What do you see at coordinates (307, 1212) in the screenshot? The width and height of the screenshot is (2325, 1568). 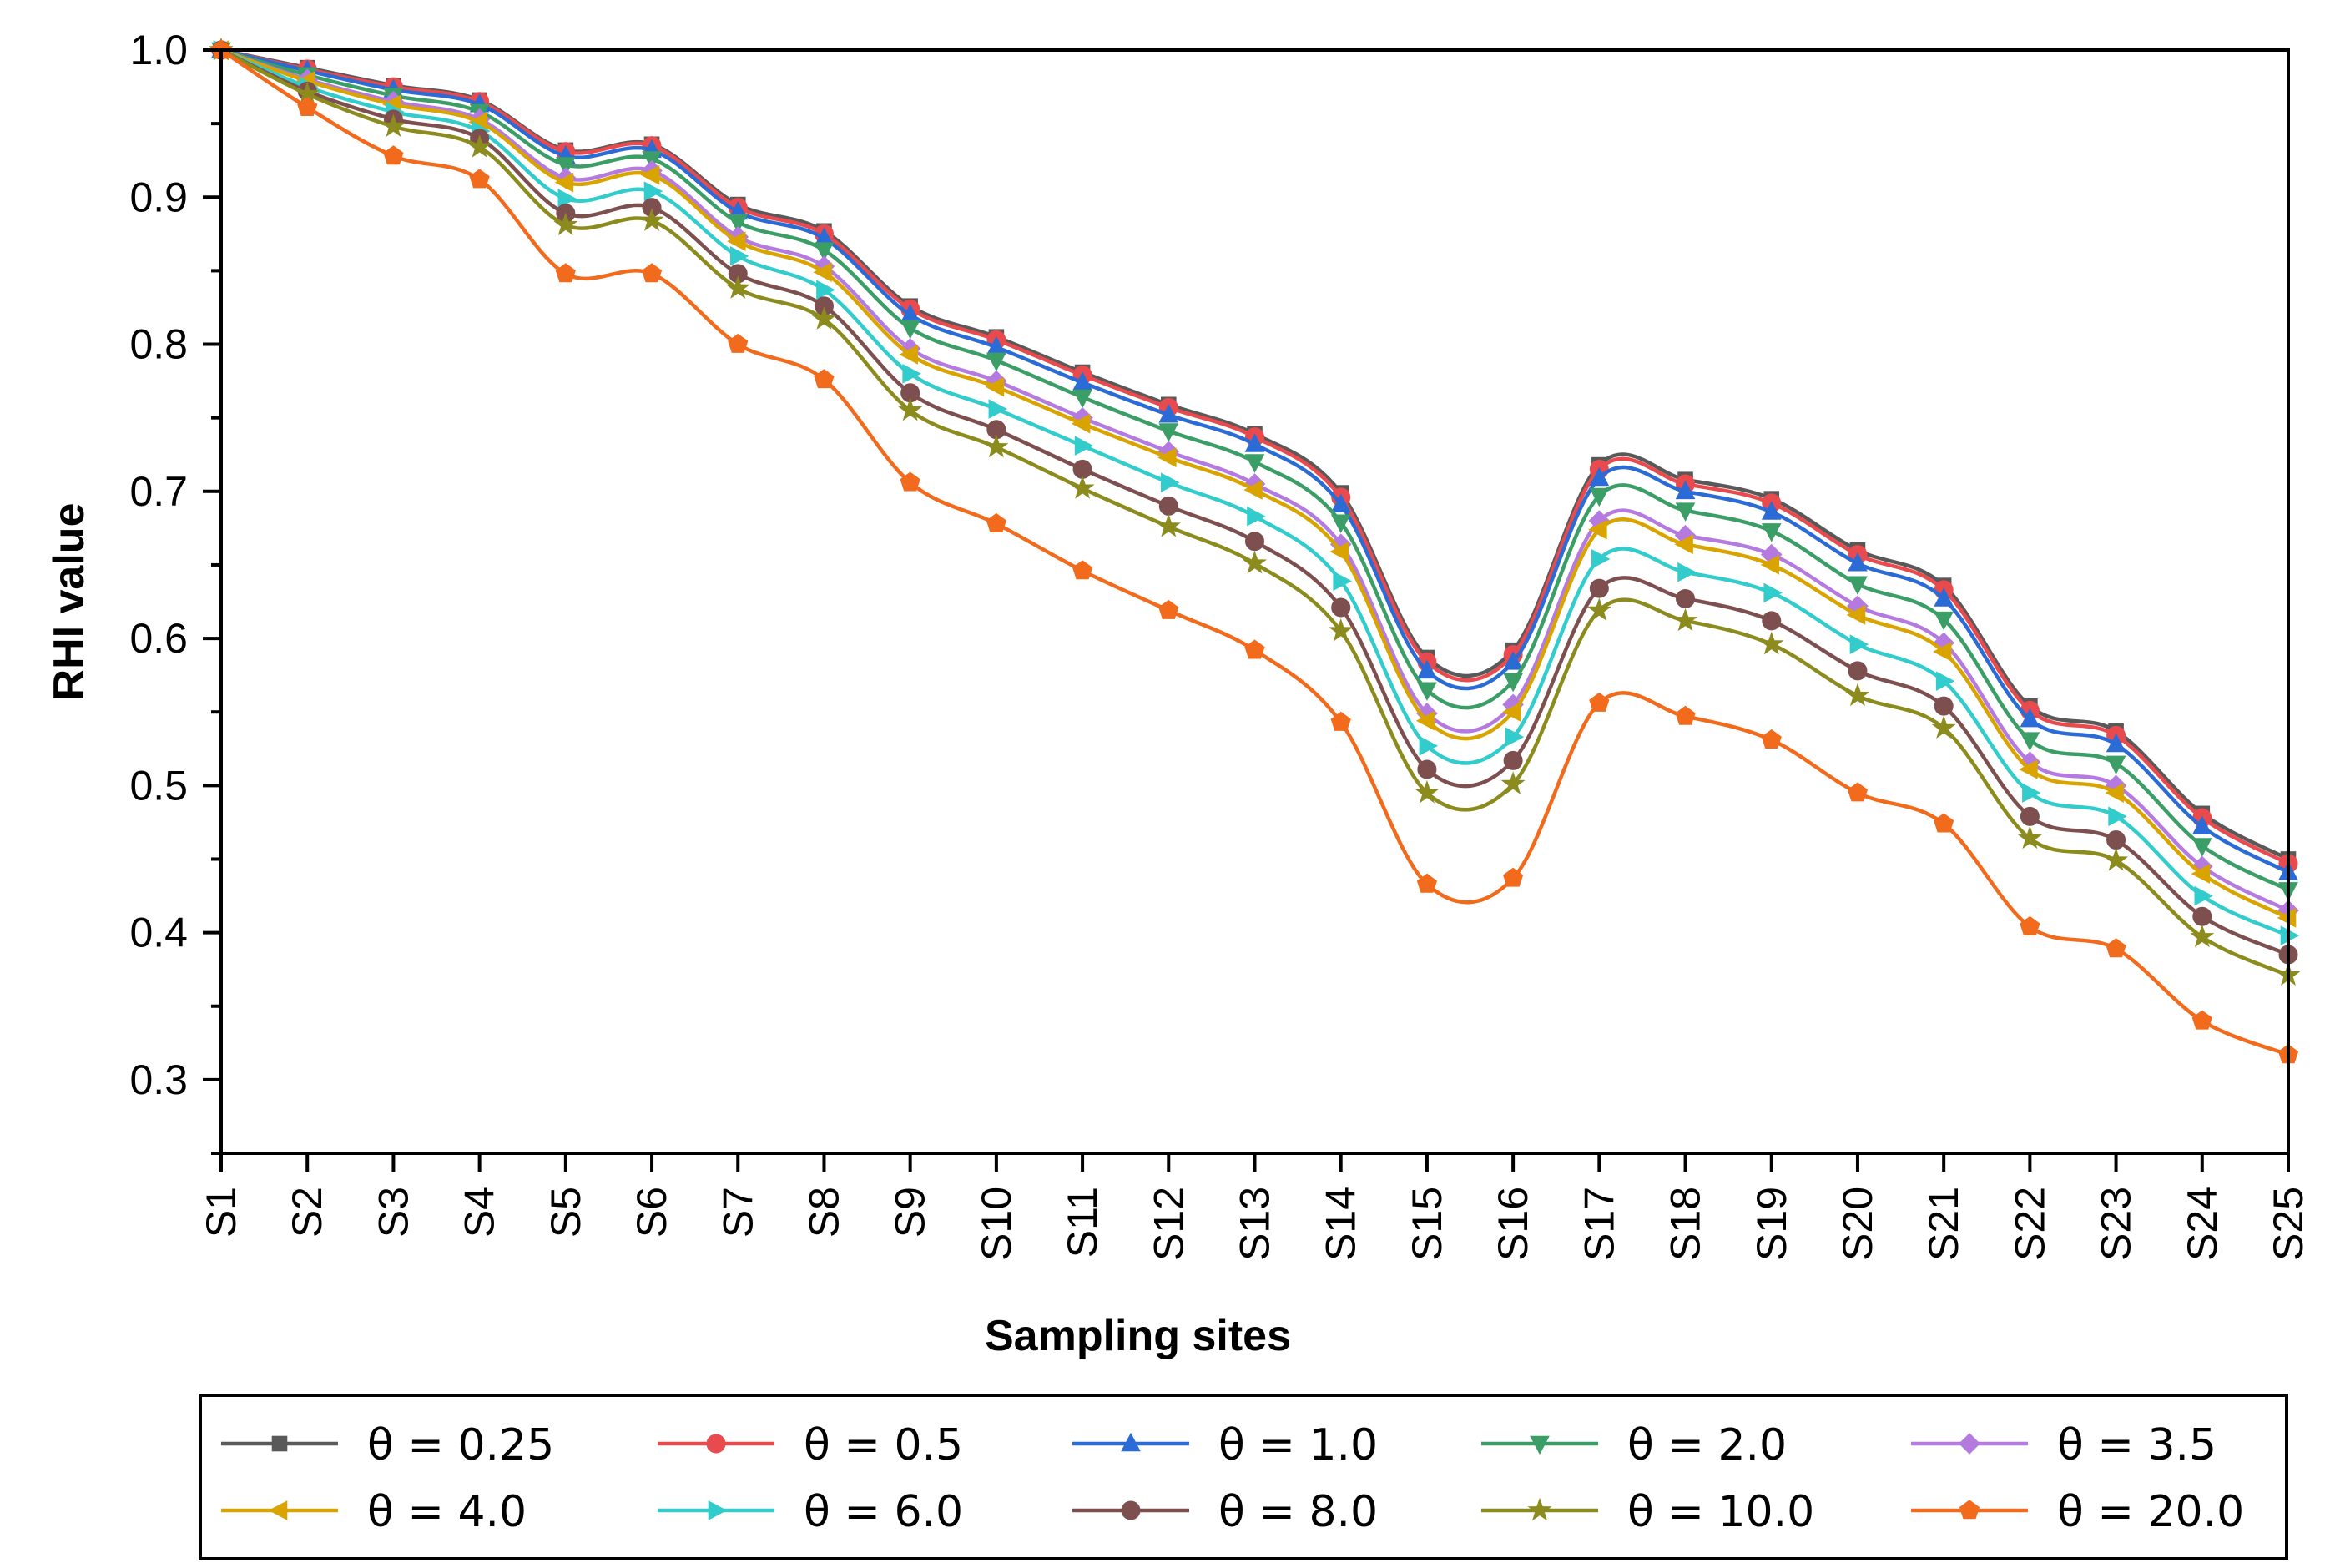 I see `x-tick-label: S2` at bounding box center [307, 1212].